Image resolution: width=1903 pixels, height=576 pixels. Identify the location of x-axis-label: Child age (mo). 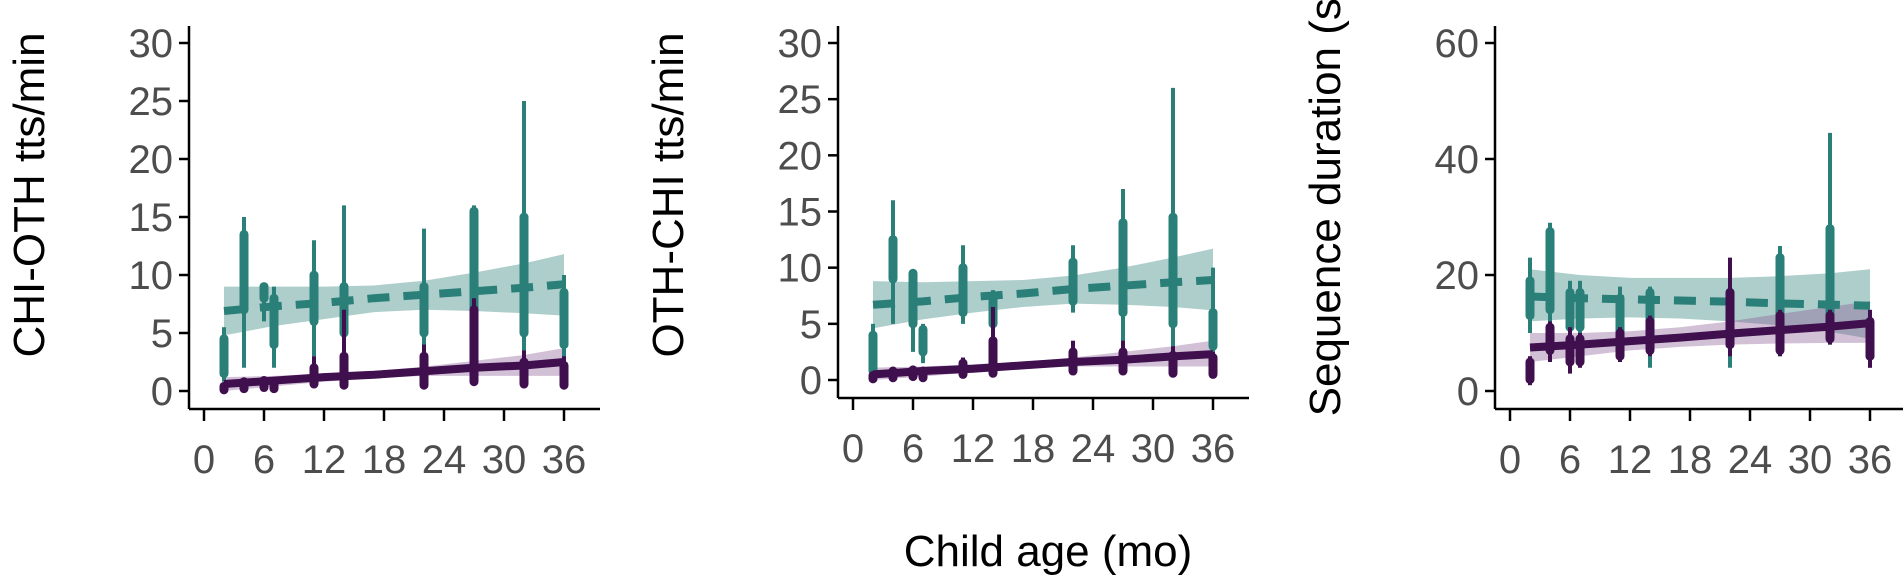
(1048, 551).